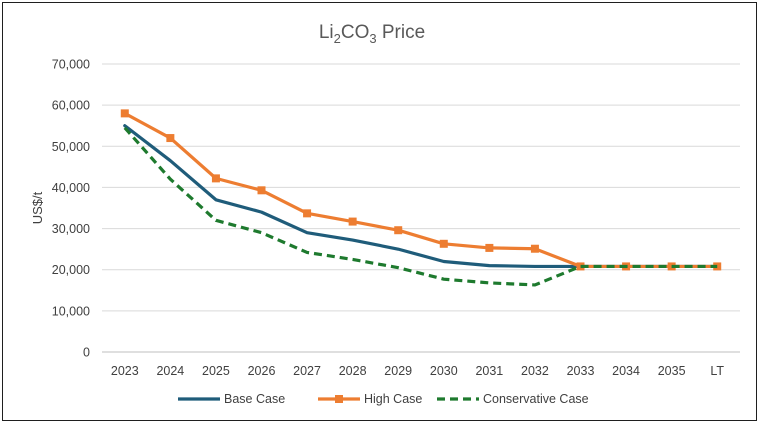 This screenshot has height=425, width=761. I want to click on x-tick-label: 2027, so click(307, 371).